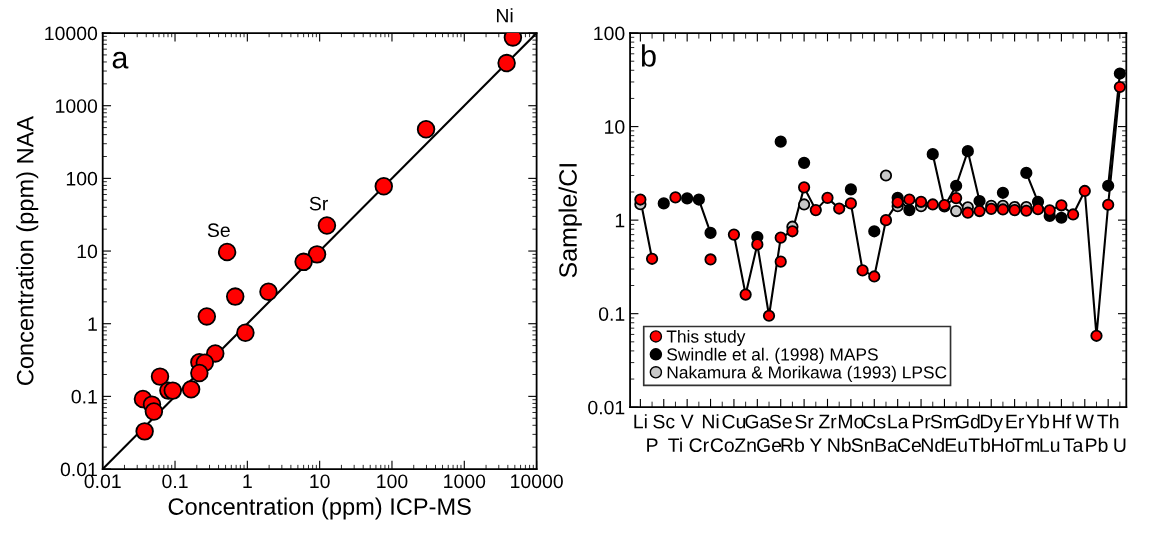 The height and width of the screenshot is (533, 1154). I want to click on x-tick-label: Dy, so click(992, 423).